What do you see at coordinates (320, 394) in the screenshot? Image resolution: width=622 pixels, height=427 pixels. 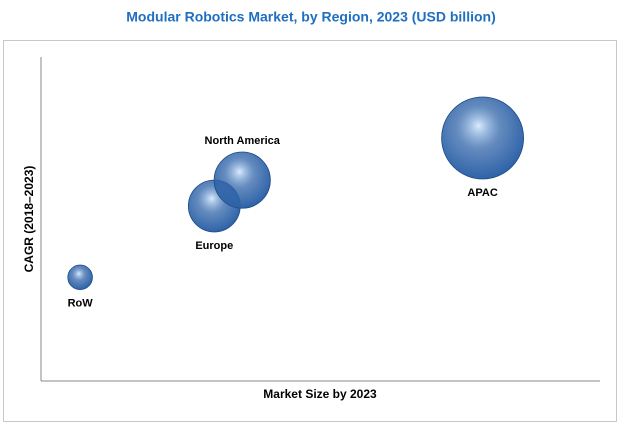 I see `x-axis-label: Market Size by 2023` at bounding box center [320, 394].